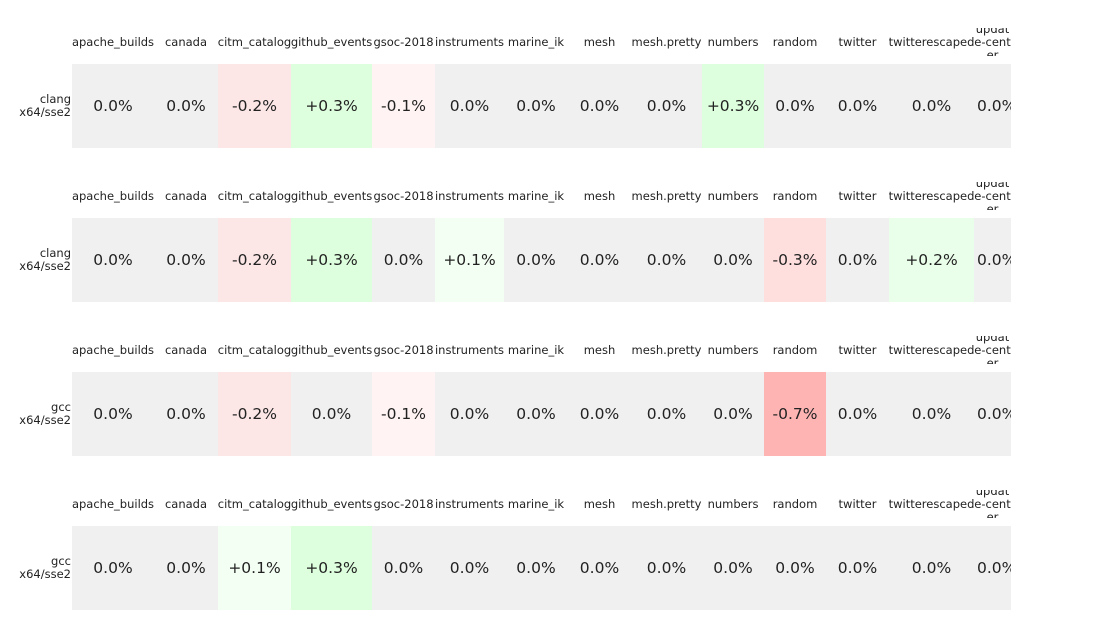  What do you see at coordinates (931, 260) in the screenshot?
I see `value-cell: +0.2%` at bounding box center [931, 260].